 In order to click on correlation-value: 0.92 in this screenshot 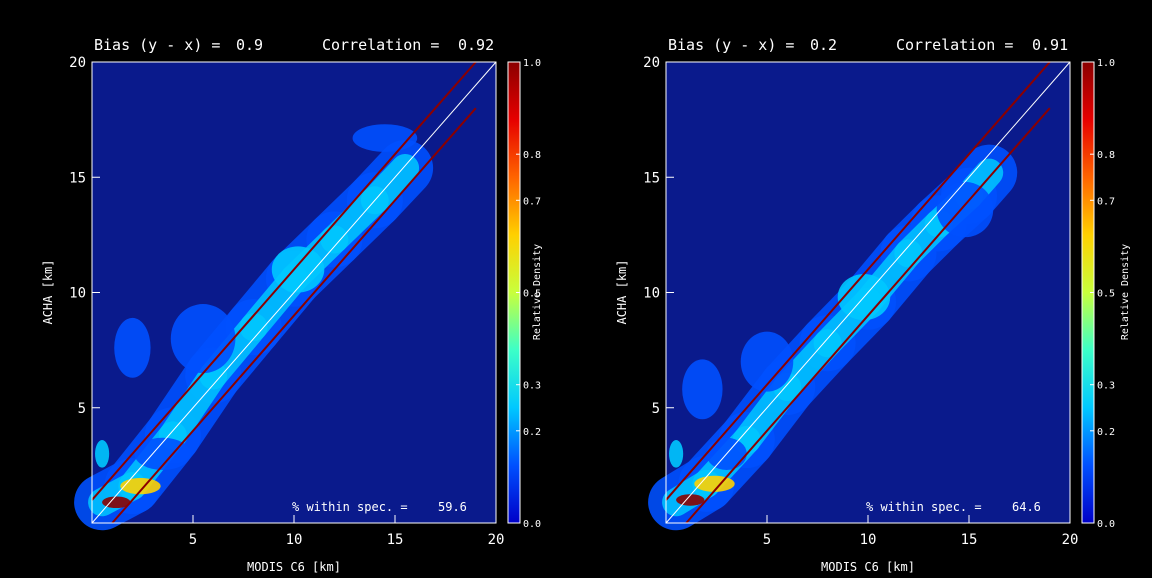, I will do `click(476, 45)`.